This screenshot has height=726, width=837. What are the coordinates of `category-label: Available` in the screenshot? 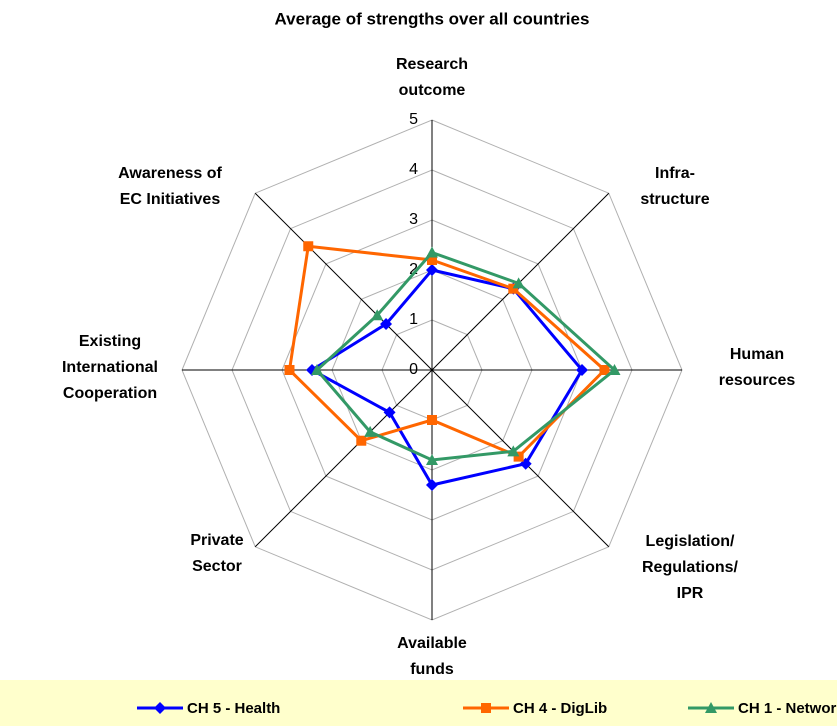 It's located at (432, 643).